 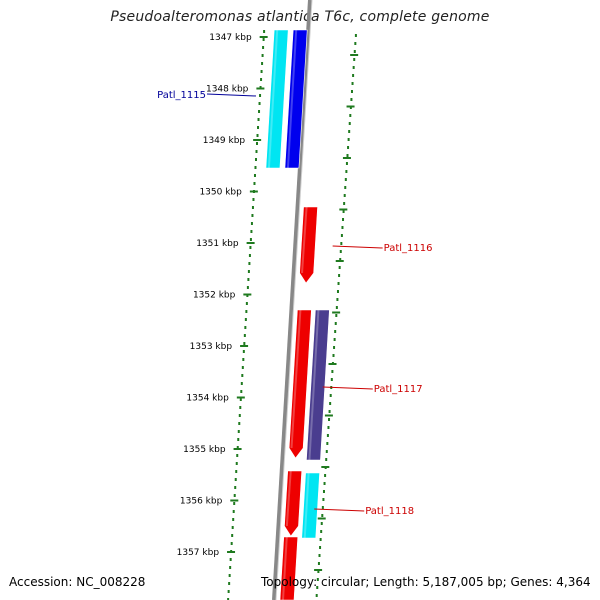 What do you see at coordinates (289, 568) in the screenshot?
I see `feature-f8` at bounding box center [289, 568].